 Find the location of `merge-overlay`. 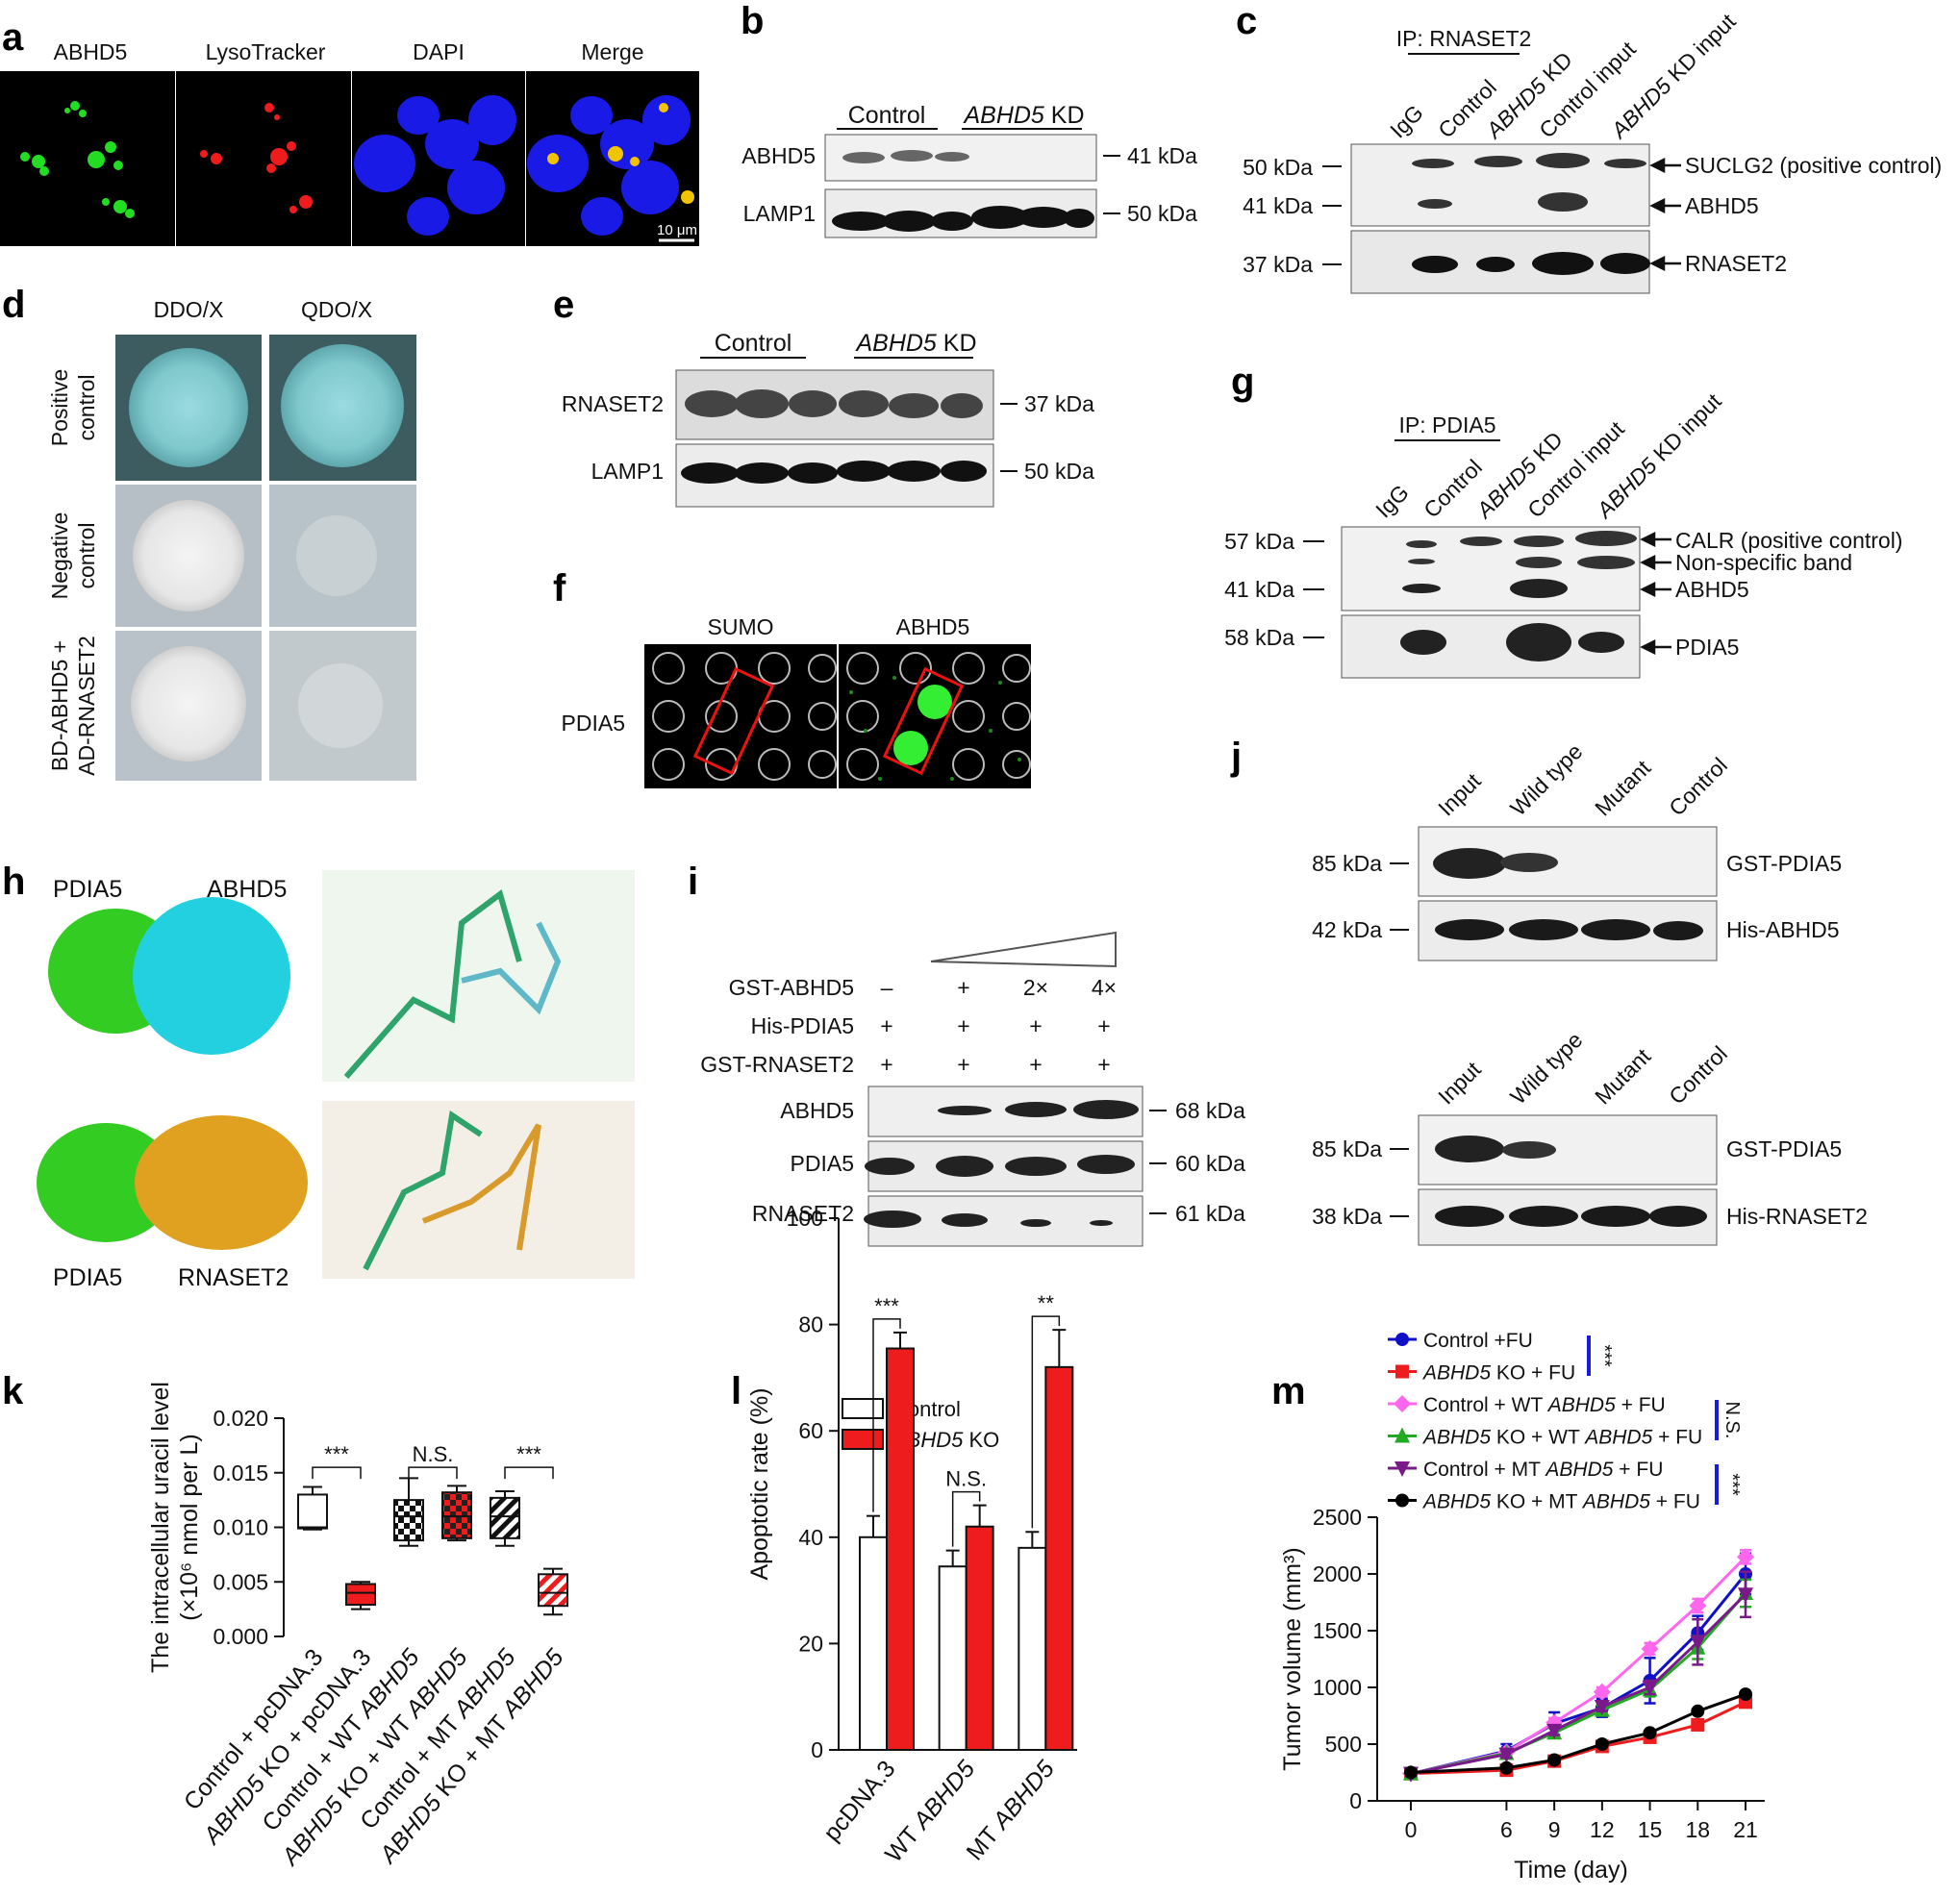

merge-overlay is located at coordinates (610, 166).